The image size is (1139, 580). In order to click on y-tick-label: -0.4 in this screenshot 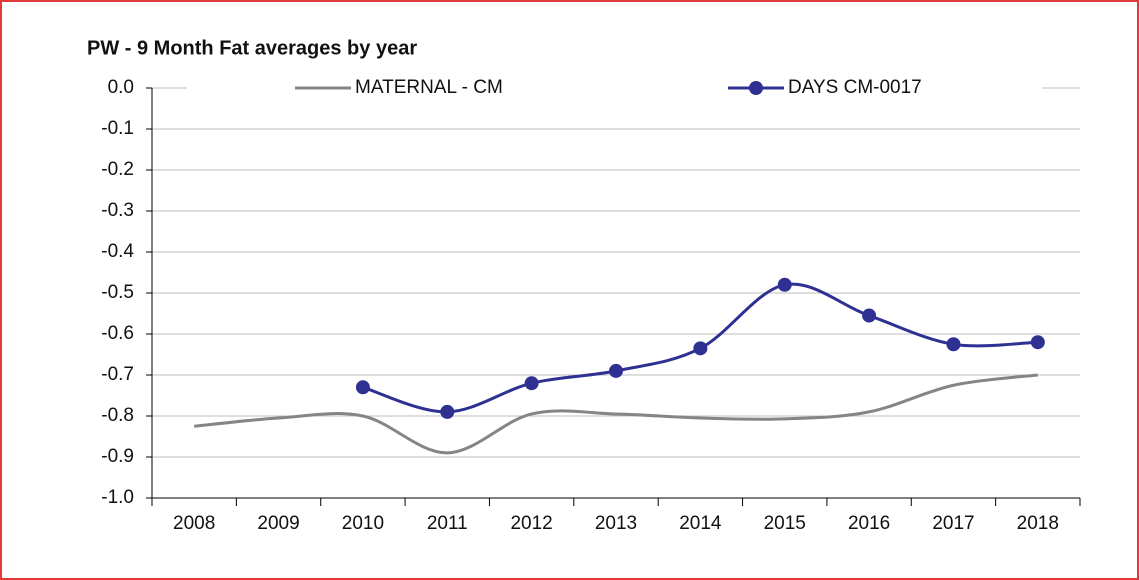, I will do `click(117, 251)`.